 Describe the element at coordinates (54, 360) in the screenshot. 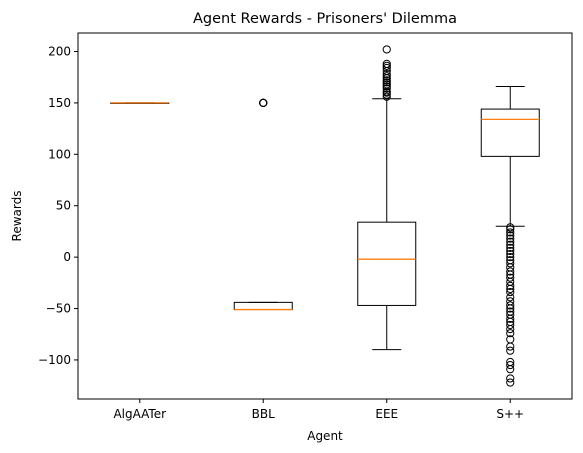

I see `y-tick-label: −100` at that location.